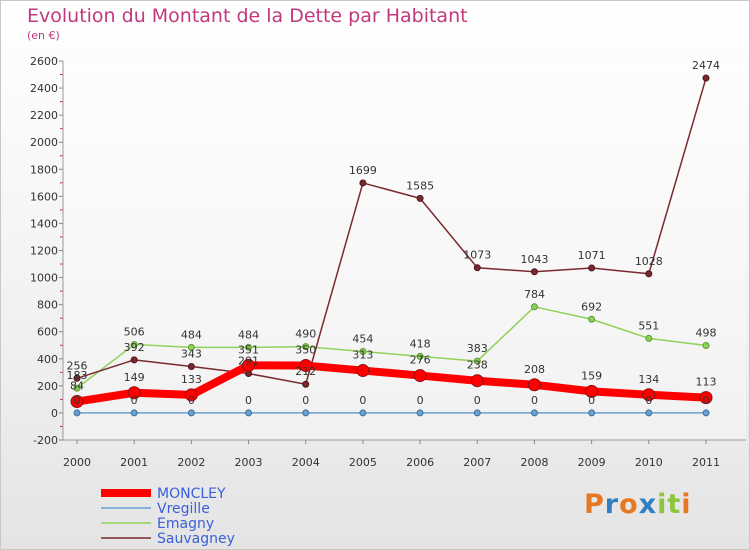 This screenshot has width=750, height=550. I want to click on logo-letter: o, so click(629, 504).